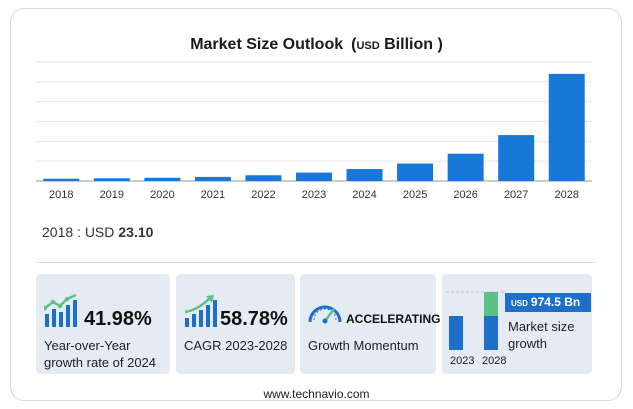  What do you see at coordinates (541, 326) in the screenshot?
I see `market-growth-line1: Market size` at bounding box center [541, 326].